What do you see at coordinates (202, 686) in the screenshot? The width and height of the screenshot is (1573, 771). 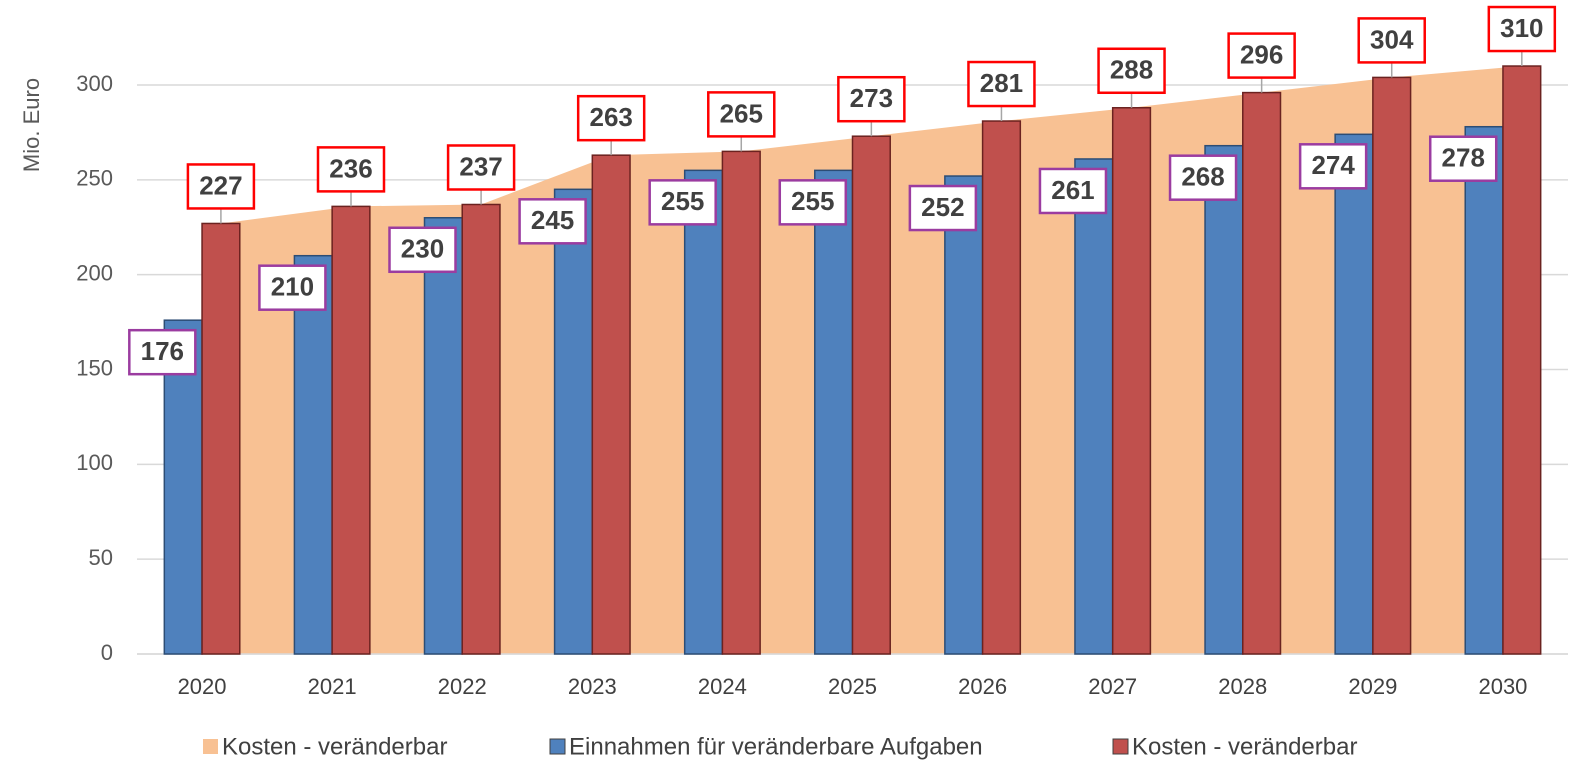 I see `x-tick-label: 2020` at bounding box center [202, 686].